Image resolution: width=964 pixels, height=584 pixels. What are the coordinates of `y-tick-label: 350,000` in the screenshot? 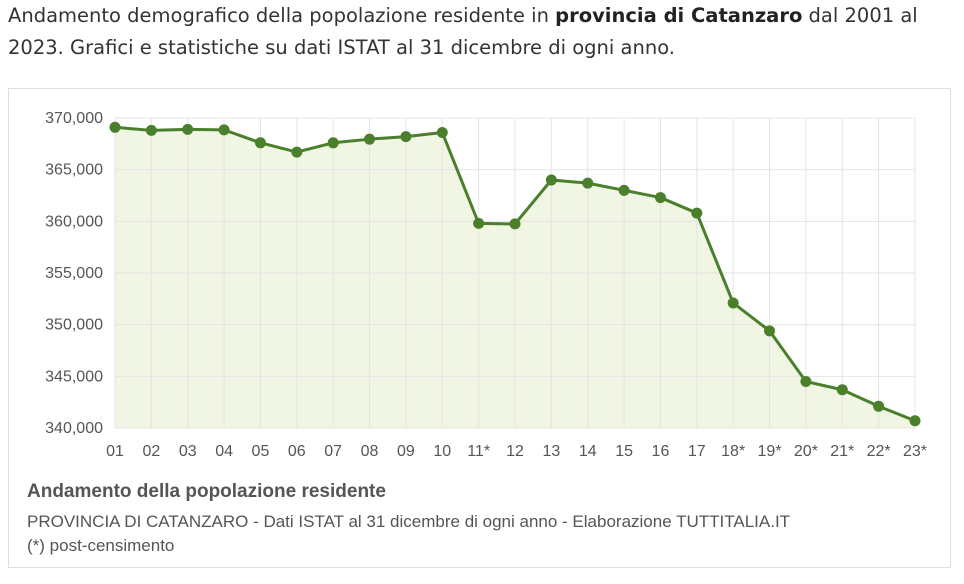 It's located at (74, 325).